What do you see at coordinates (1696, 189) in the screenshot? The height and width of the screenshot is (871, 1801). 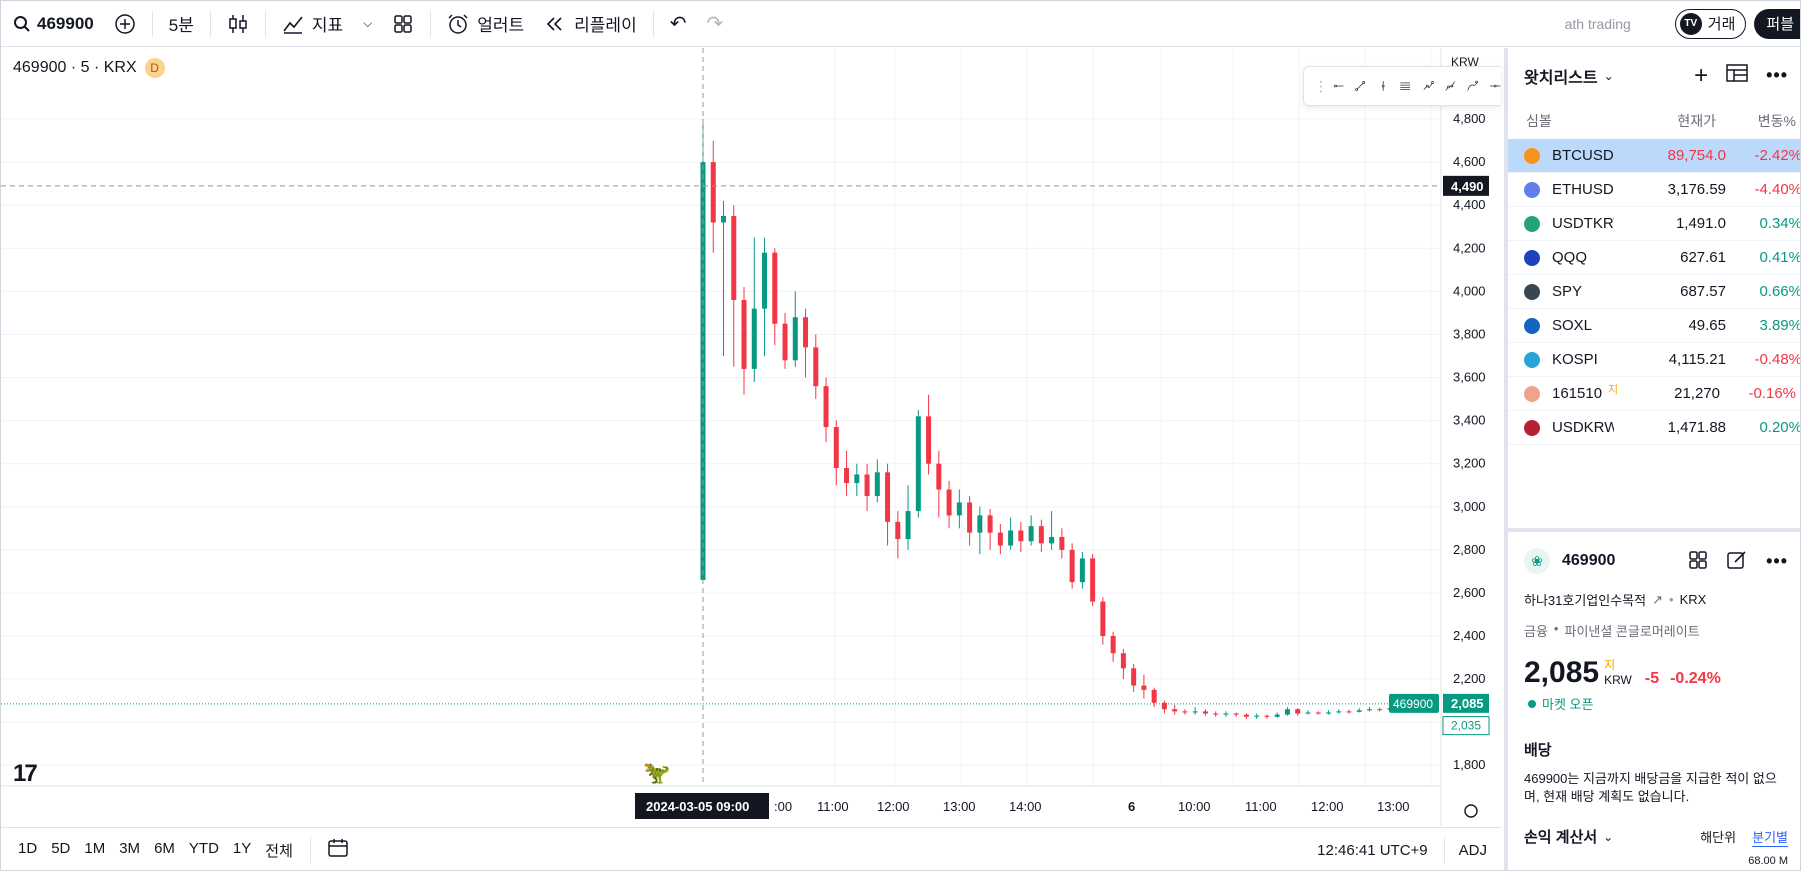 I see `watchlist-price: 3,176.59` at bounding box center [1696, 189].